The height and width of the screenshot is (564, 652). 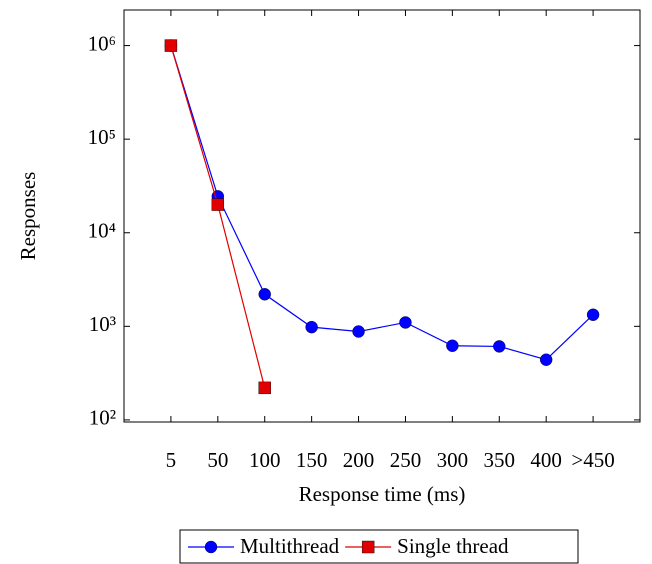 What do you see at coordinates (217, 460) in the screenshot?
I see `x-tick-label: 50` at bounding box center [217, 460].